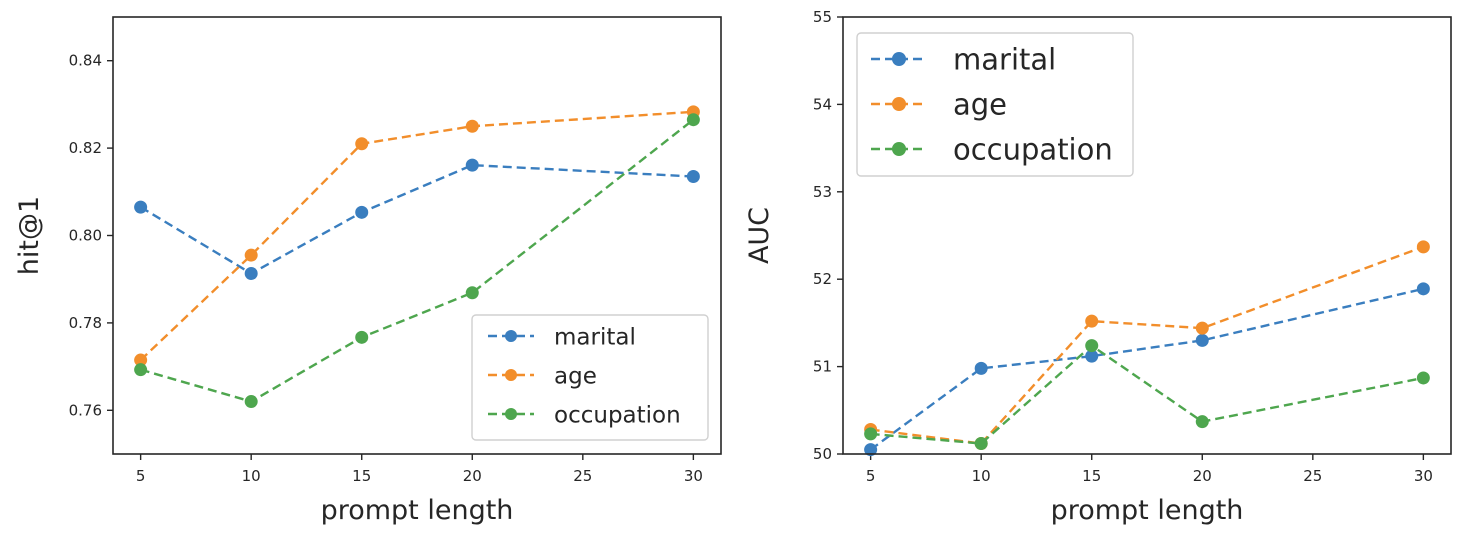  I want to click on left-series-line-marital, so click(417, 219).